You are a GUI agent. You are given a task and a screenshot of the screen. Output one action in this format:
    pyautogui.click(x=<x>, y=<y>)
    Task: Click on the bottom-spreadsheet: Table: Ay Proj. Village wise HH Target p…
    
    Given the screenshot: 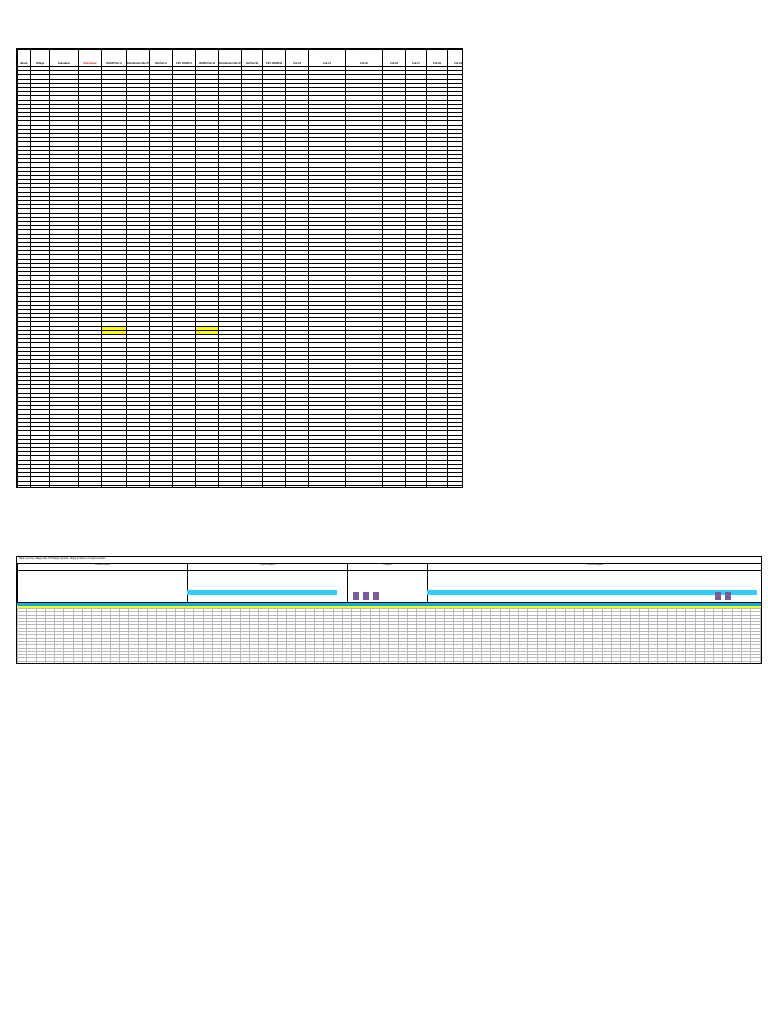 What is the action you would take?
    pyautogui.click(x=389, y=610)
    